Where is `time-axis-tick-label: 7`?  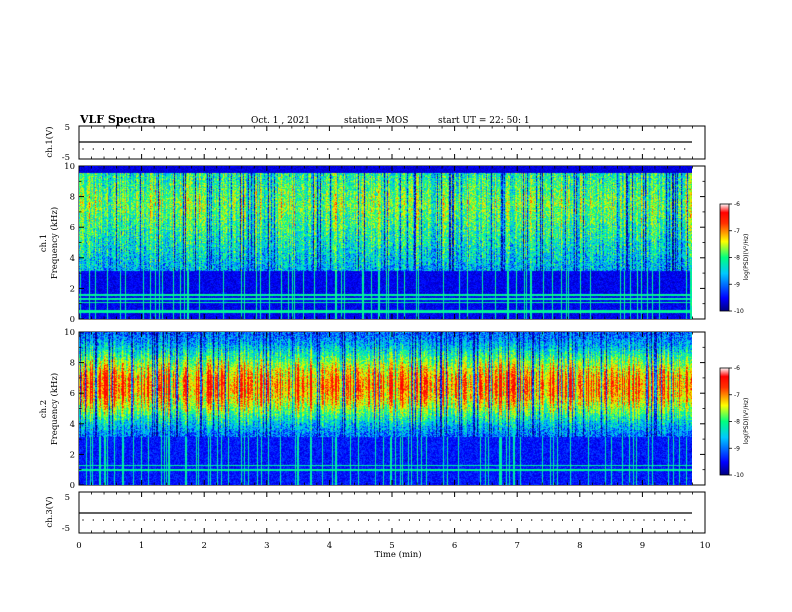 time-axis-tick-label: 7 is located at coordinates (516, 546).